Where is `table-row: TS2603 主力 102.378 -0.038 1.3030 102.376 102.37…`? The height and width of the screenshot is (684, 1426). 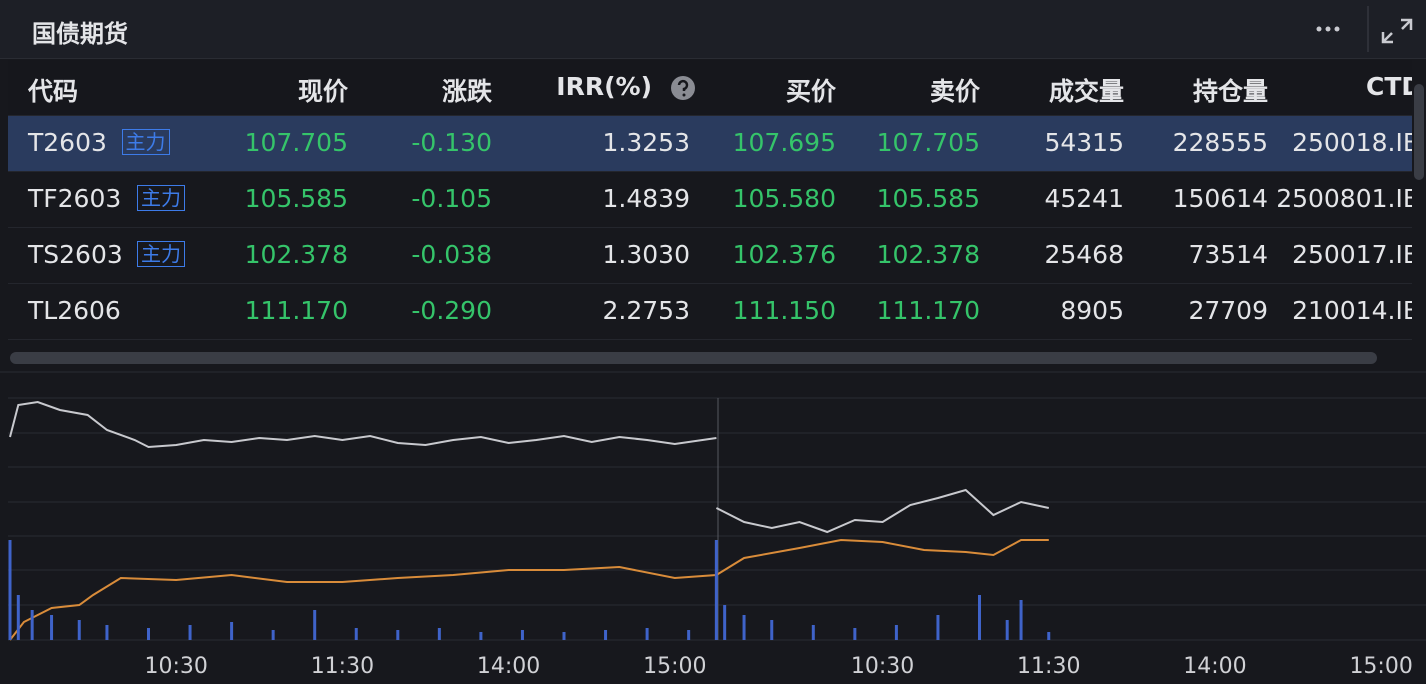 table-row: TS2603 主力 102.378 -0.038 1.3030 102.376 102.37… is located at coordinates (710, 256).